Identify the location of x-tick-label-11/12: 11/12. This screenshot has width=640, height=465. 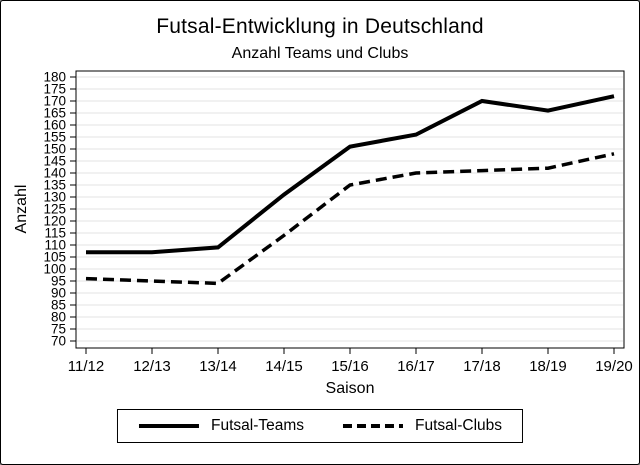
(86, 366).